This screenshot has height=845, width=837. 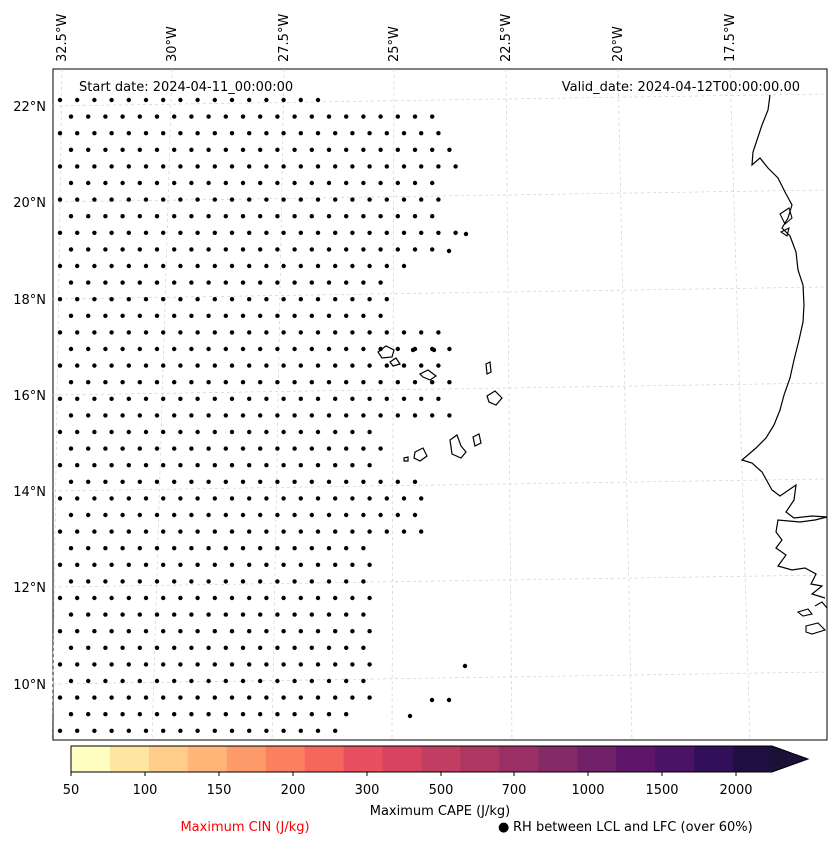 I want to click on valid-date: Valid_date: 2024-04-12T00:00:00.00, so click(x=681, y=87).